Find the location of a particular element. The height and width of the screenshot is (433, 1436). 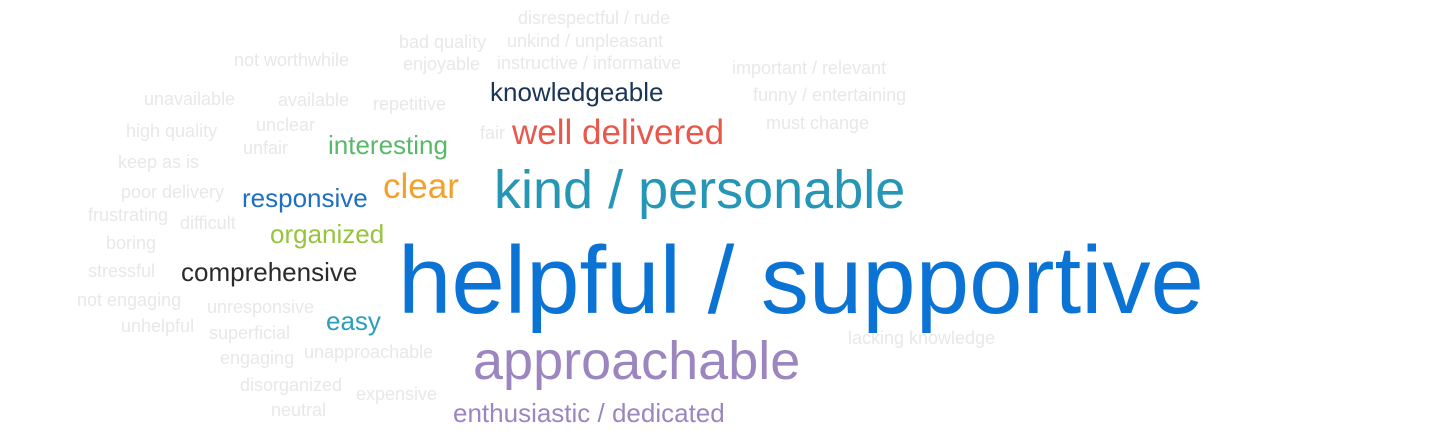

word-knowledgeable: knowledgeable is located at coordinates (577, 92).